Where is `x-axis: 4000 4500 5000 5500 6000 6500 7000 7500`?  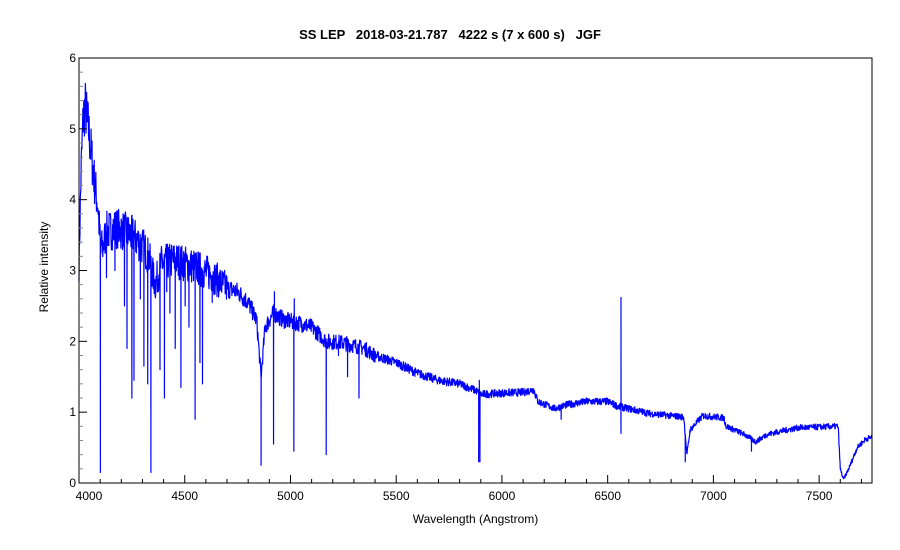 x-axis: 4000 4500 5000 5500 6000 6500 7000 7500 is located at coordinates (469, 489).